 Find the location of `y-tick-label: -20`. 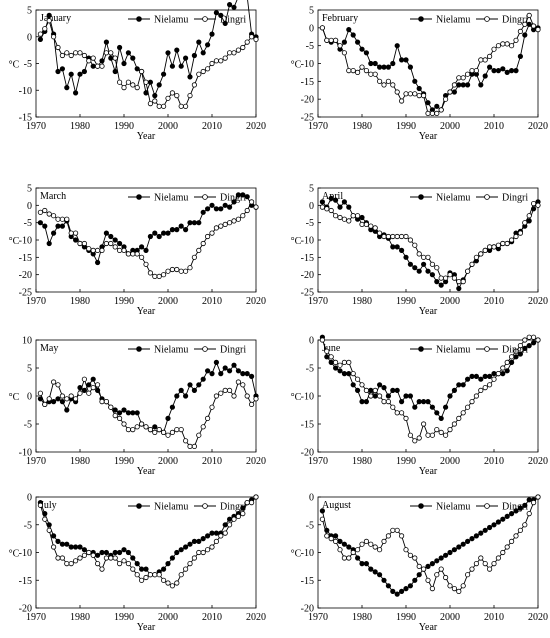

y-tick-label: -20 is located at coordinates (307, 609).